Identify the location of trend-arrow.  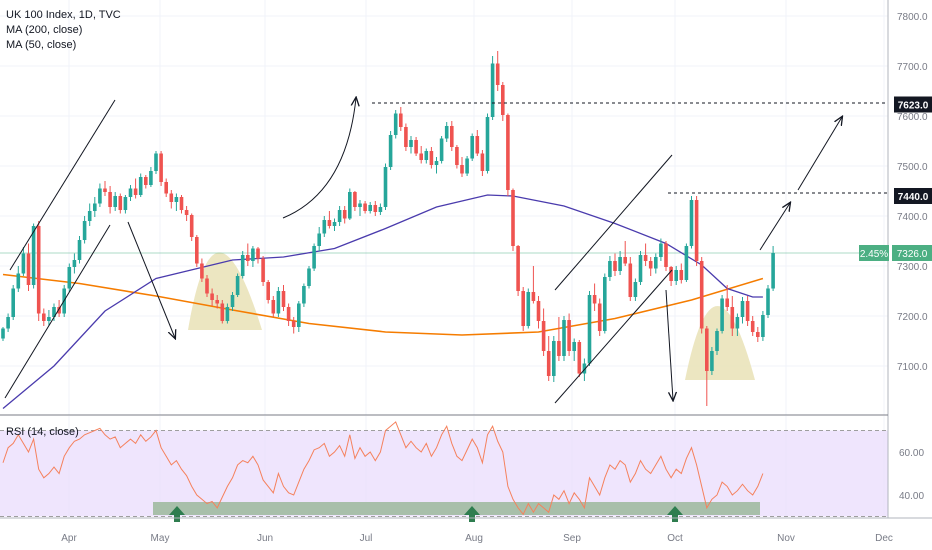
(151, 279).